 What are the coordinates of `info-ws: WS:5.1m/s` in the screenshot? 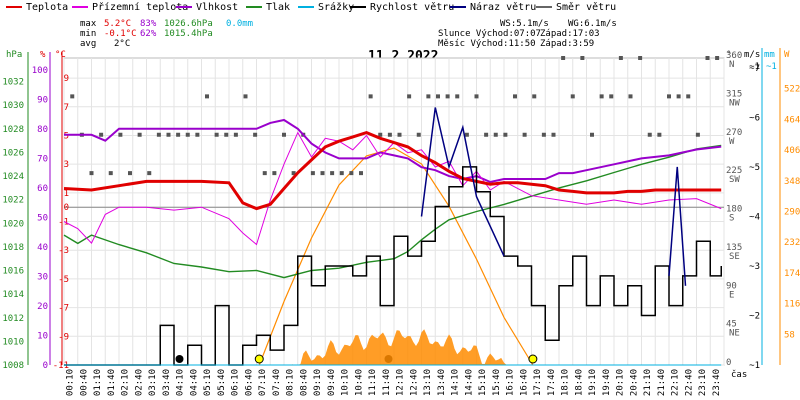 It's located at (524, 24).